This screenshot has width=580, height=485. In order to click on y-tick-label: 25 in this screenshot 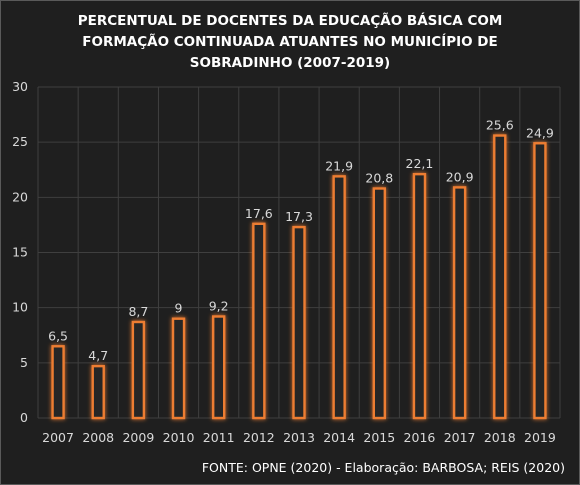, I will do `click(20, 141)`.